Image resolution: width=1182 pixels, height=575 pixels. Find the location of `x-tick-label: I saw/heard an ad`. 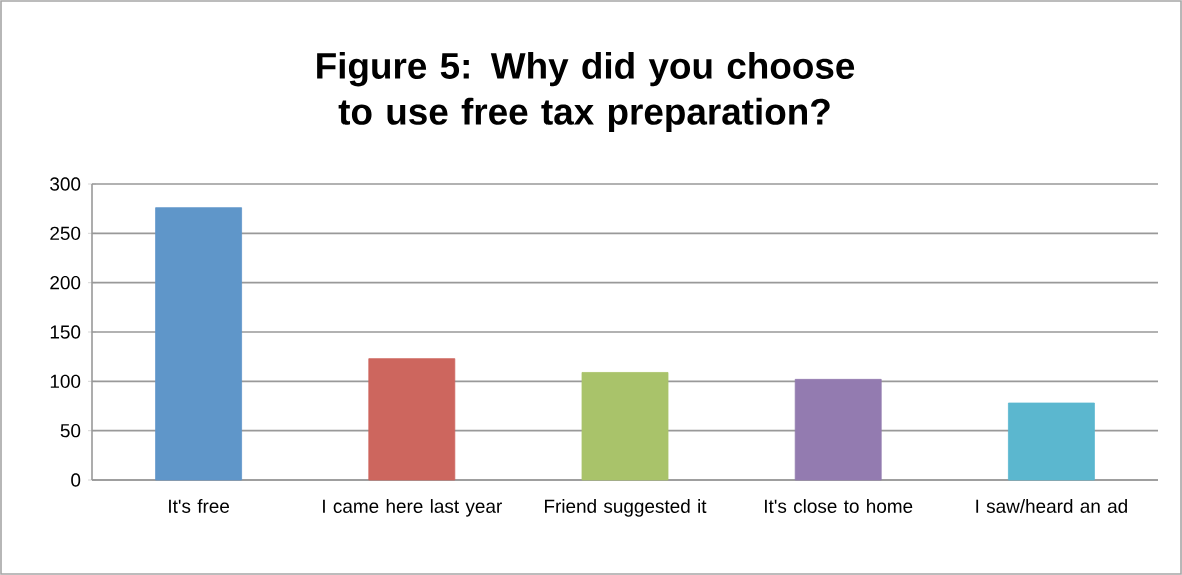

x-tick-label: I saw/heard an ad is located at coordinates (1051, 506).